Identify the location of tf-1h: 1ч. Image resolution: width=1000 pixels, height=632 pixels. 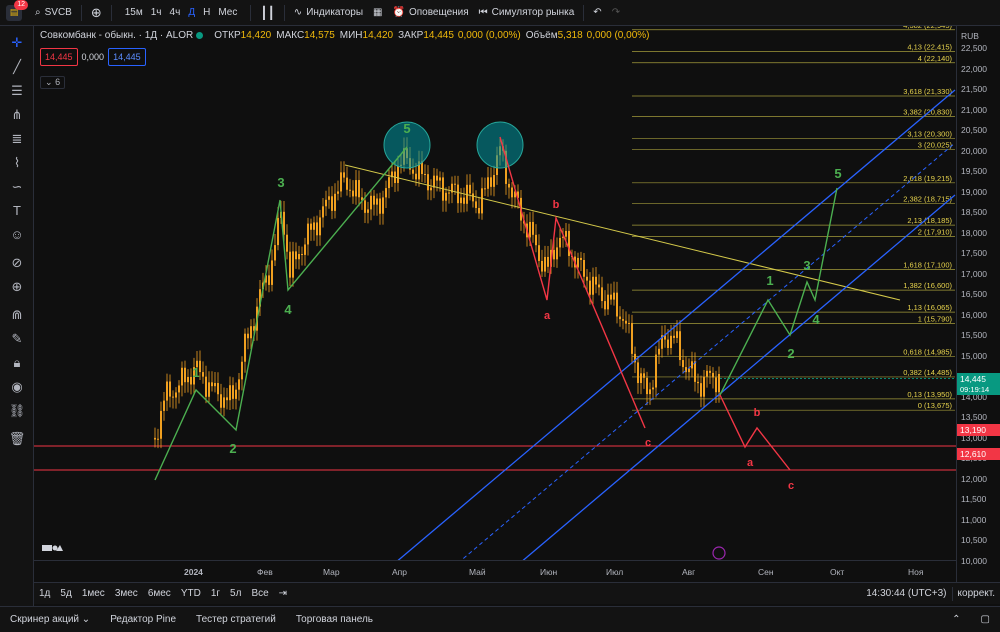
(156, 12).